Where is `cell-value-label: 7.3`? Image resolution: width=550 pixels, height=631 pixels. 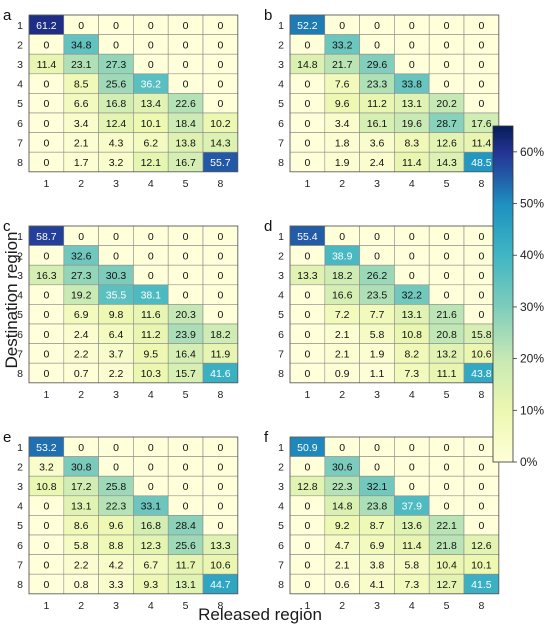 cell-value-label: 7.3 is located at coordinates (411, 374).